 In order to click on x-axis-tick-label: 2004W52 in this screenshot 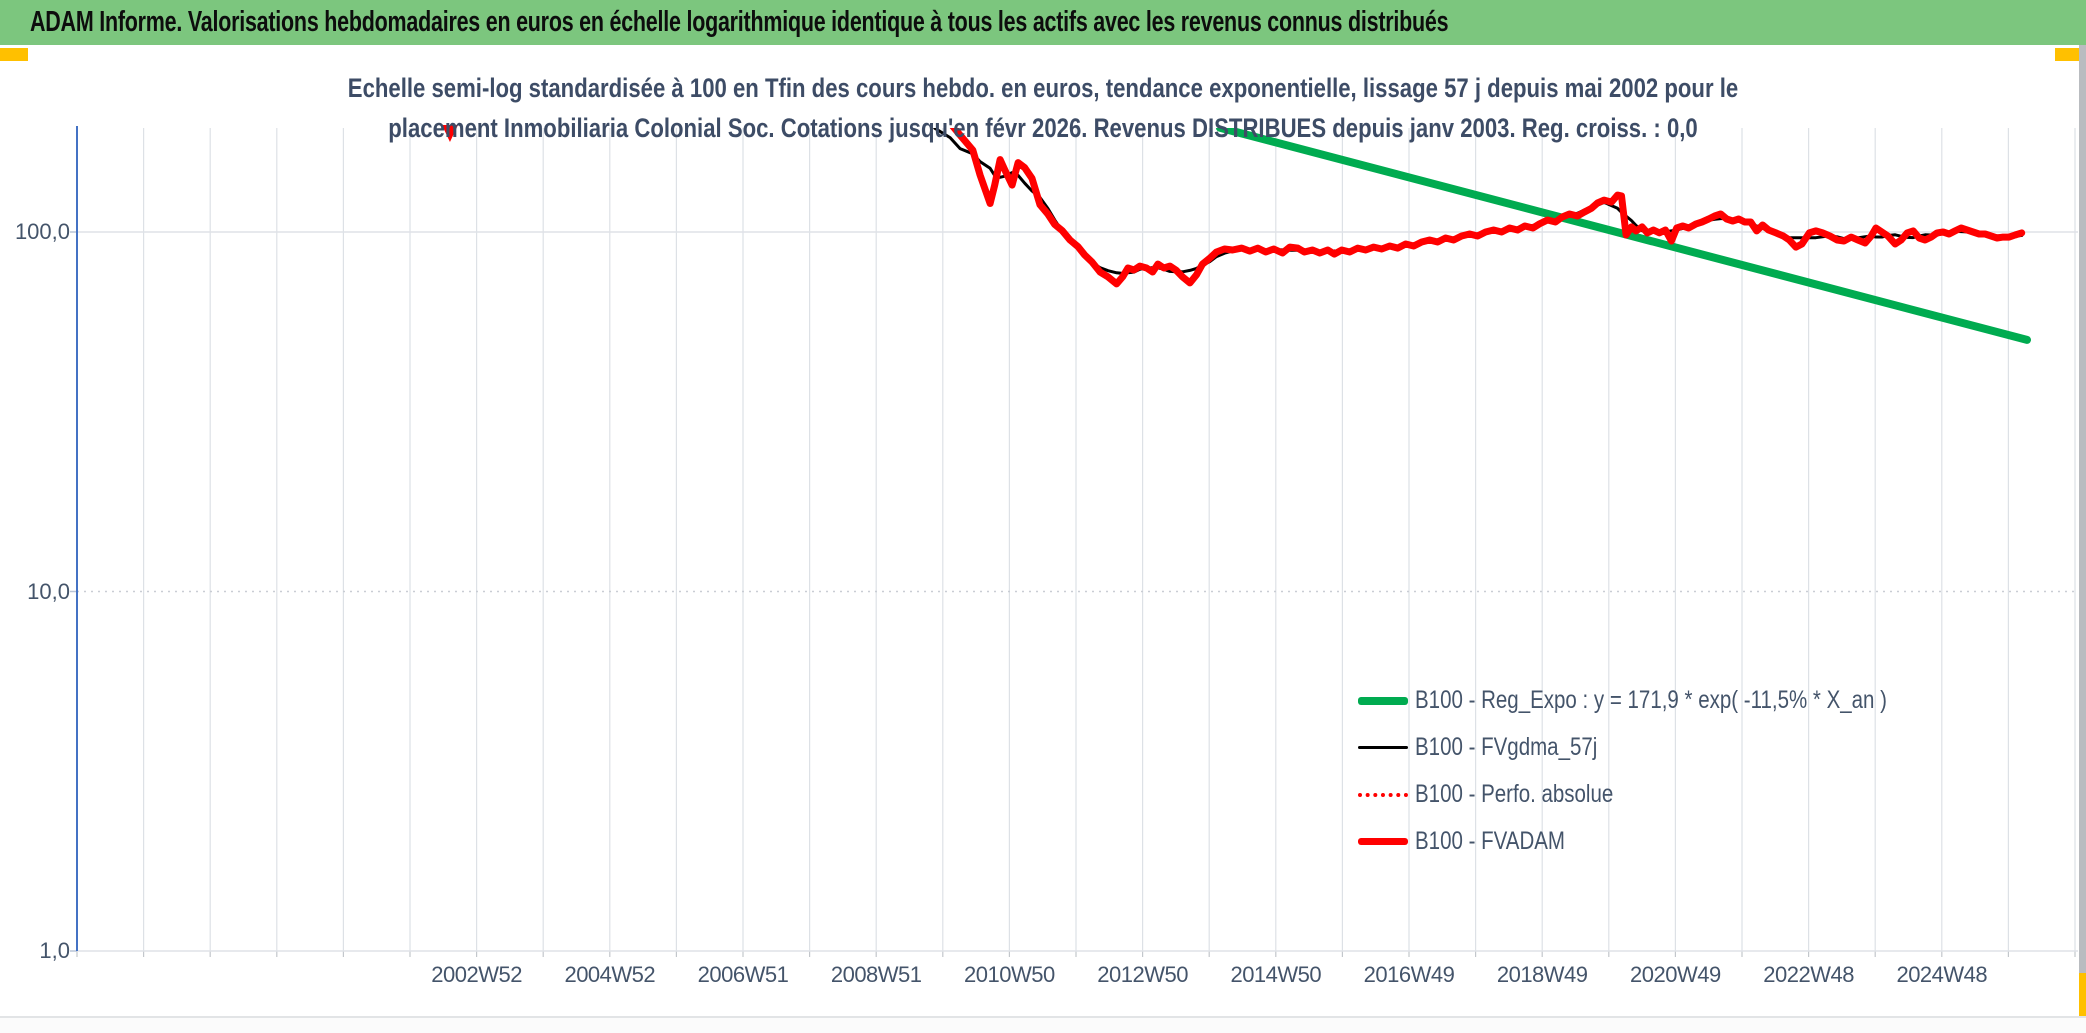, I will do `click(610, 974)`.